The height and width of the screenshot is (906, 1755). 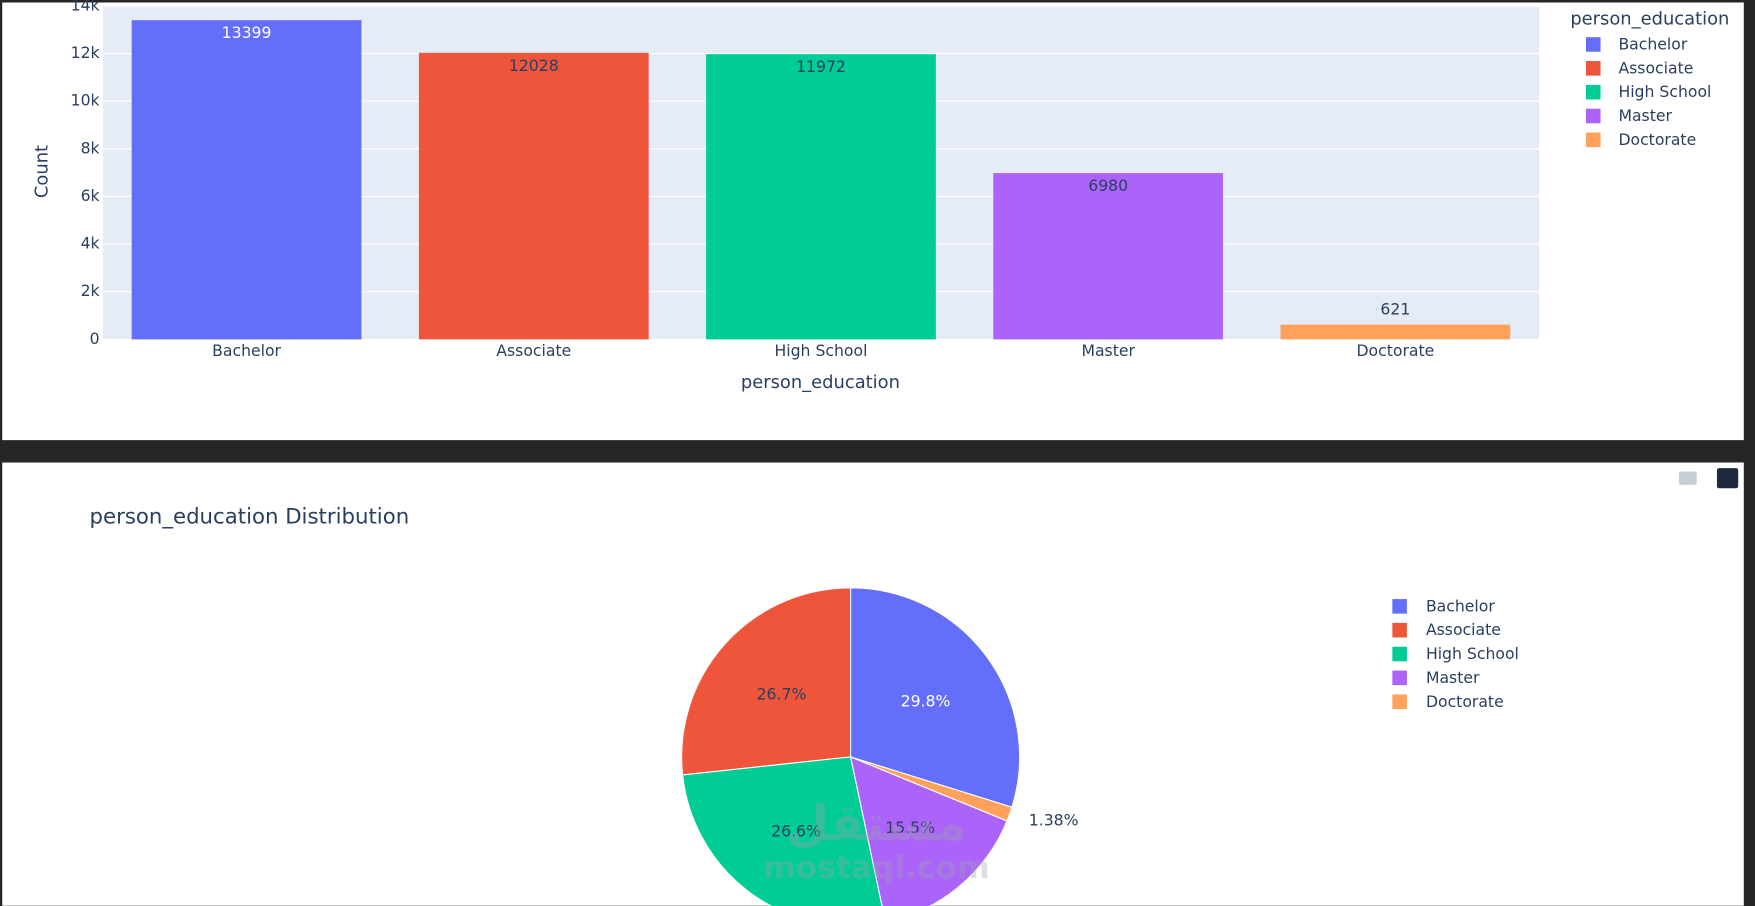 I want to click on y-tick-label: 4k, so click(x=91, y=243).